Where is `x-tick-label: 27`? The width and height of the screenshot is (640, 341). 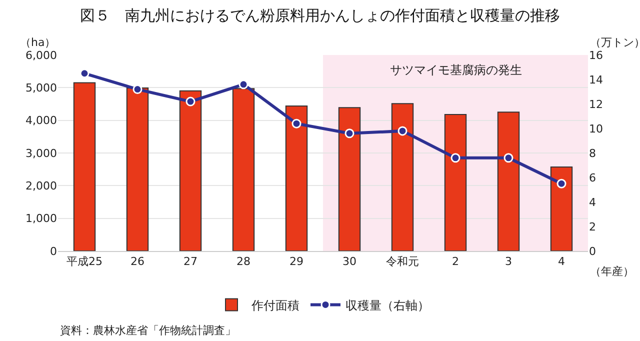 x-tick-label: 27 is located at coordinates (191, 261).